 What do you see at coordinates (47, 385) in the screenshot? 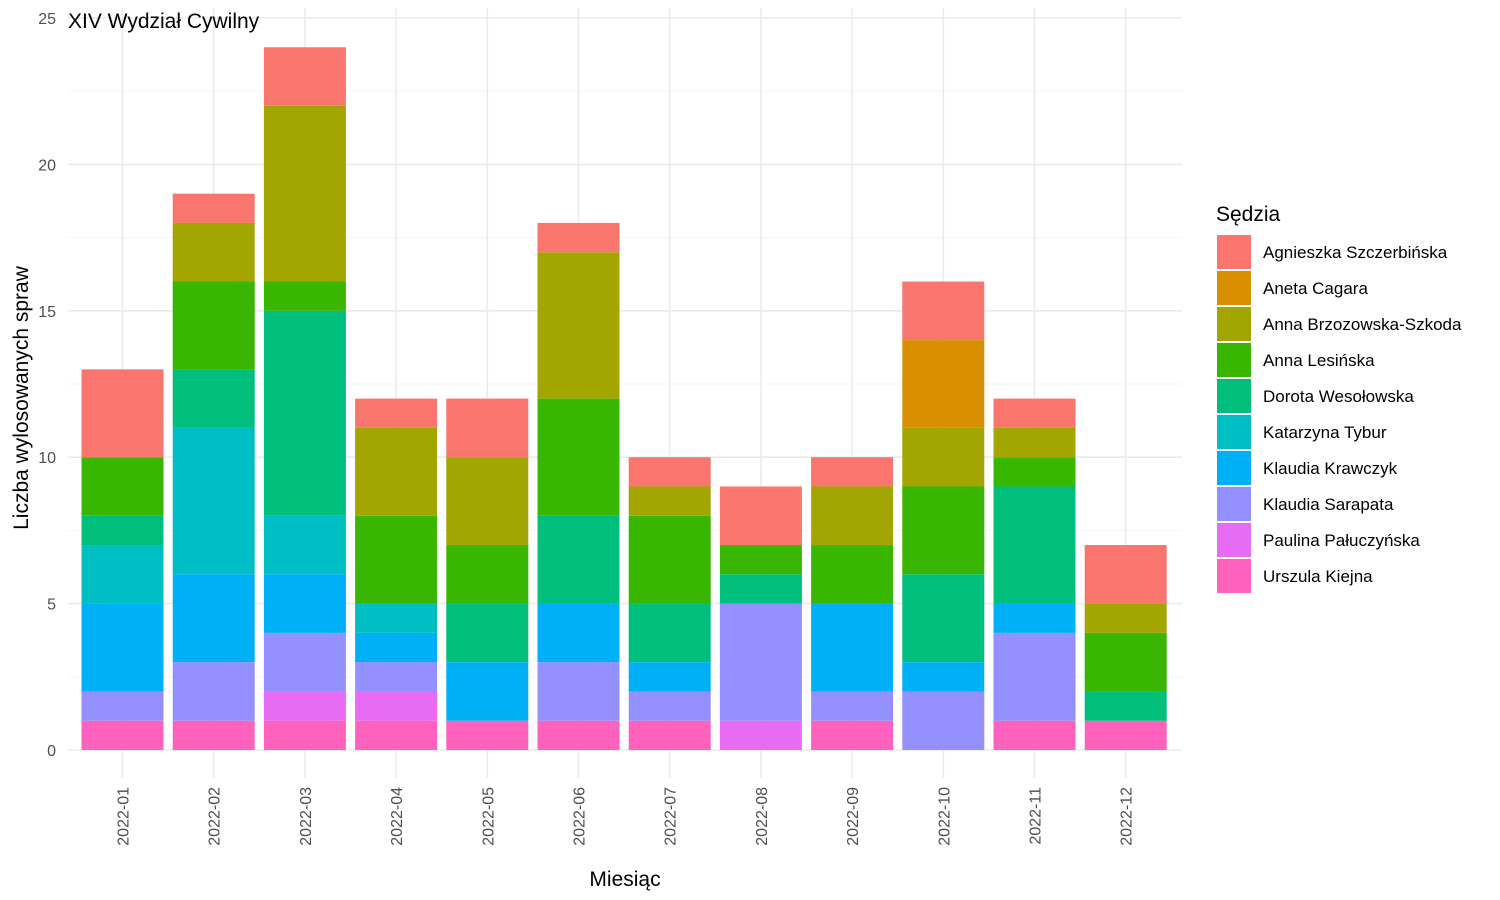
I see `y-axis-ticks: 0 5 10 15 20 25` at bounding box center [47, 385].